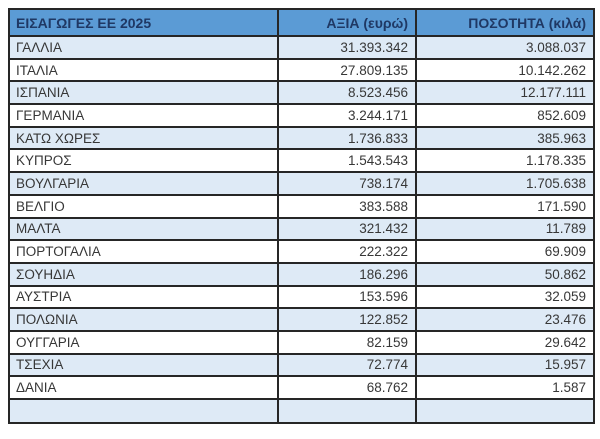  I want to click on table-row: ΑΥΣΤΡΙΑ 153.596 32.059, so click(301, 297).